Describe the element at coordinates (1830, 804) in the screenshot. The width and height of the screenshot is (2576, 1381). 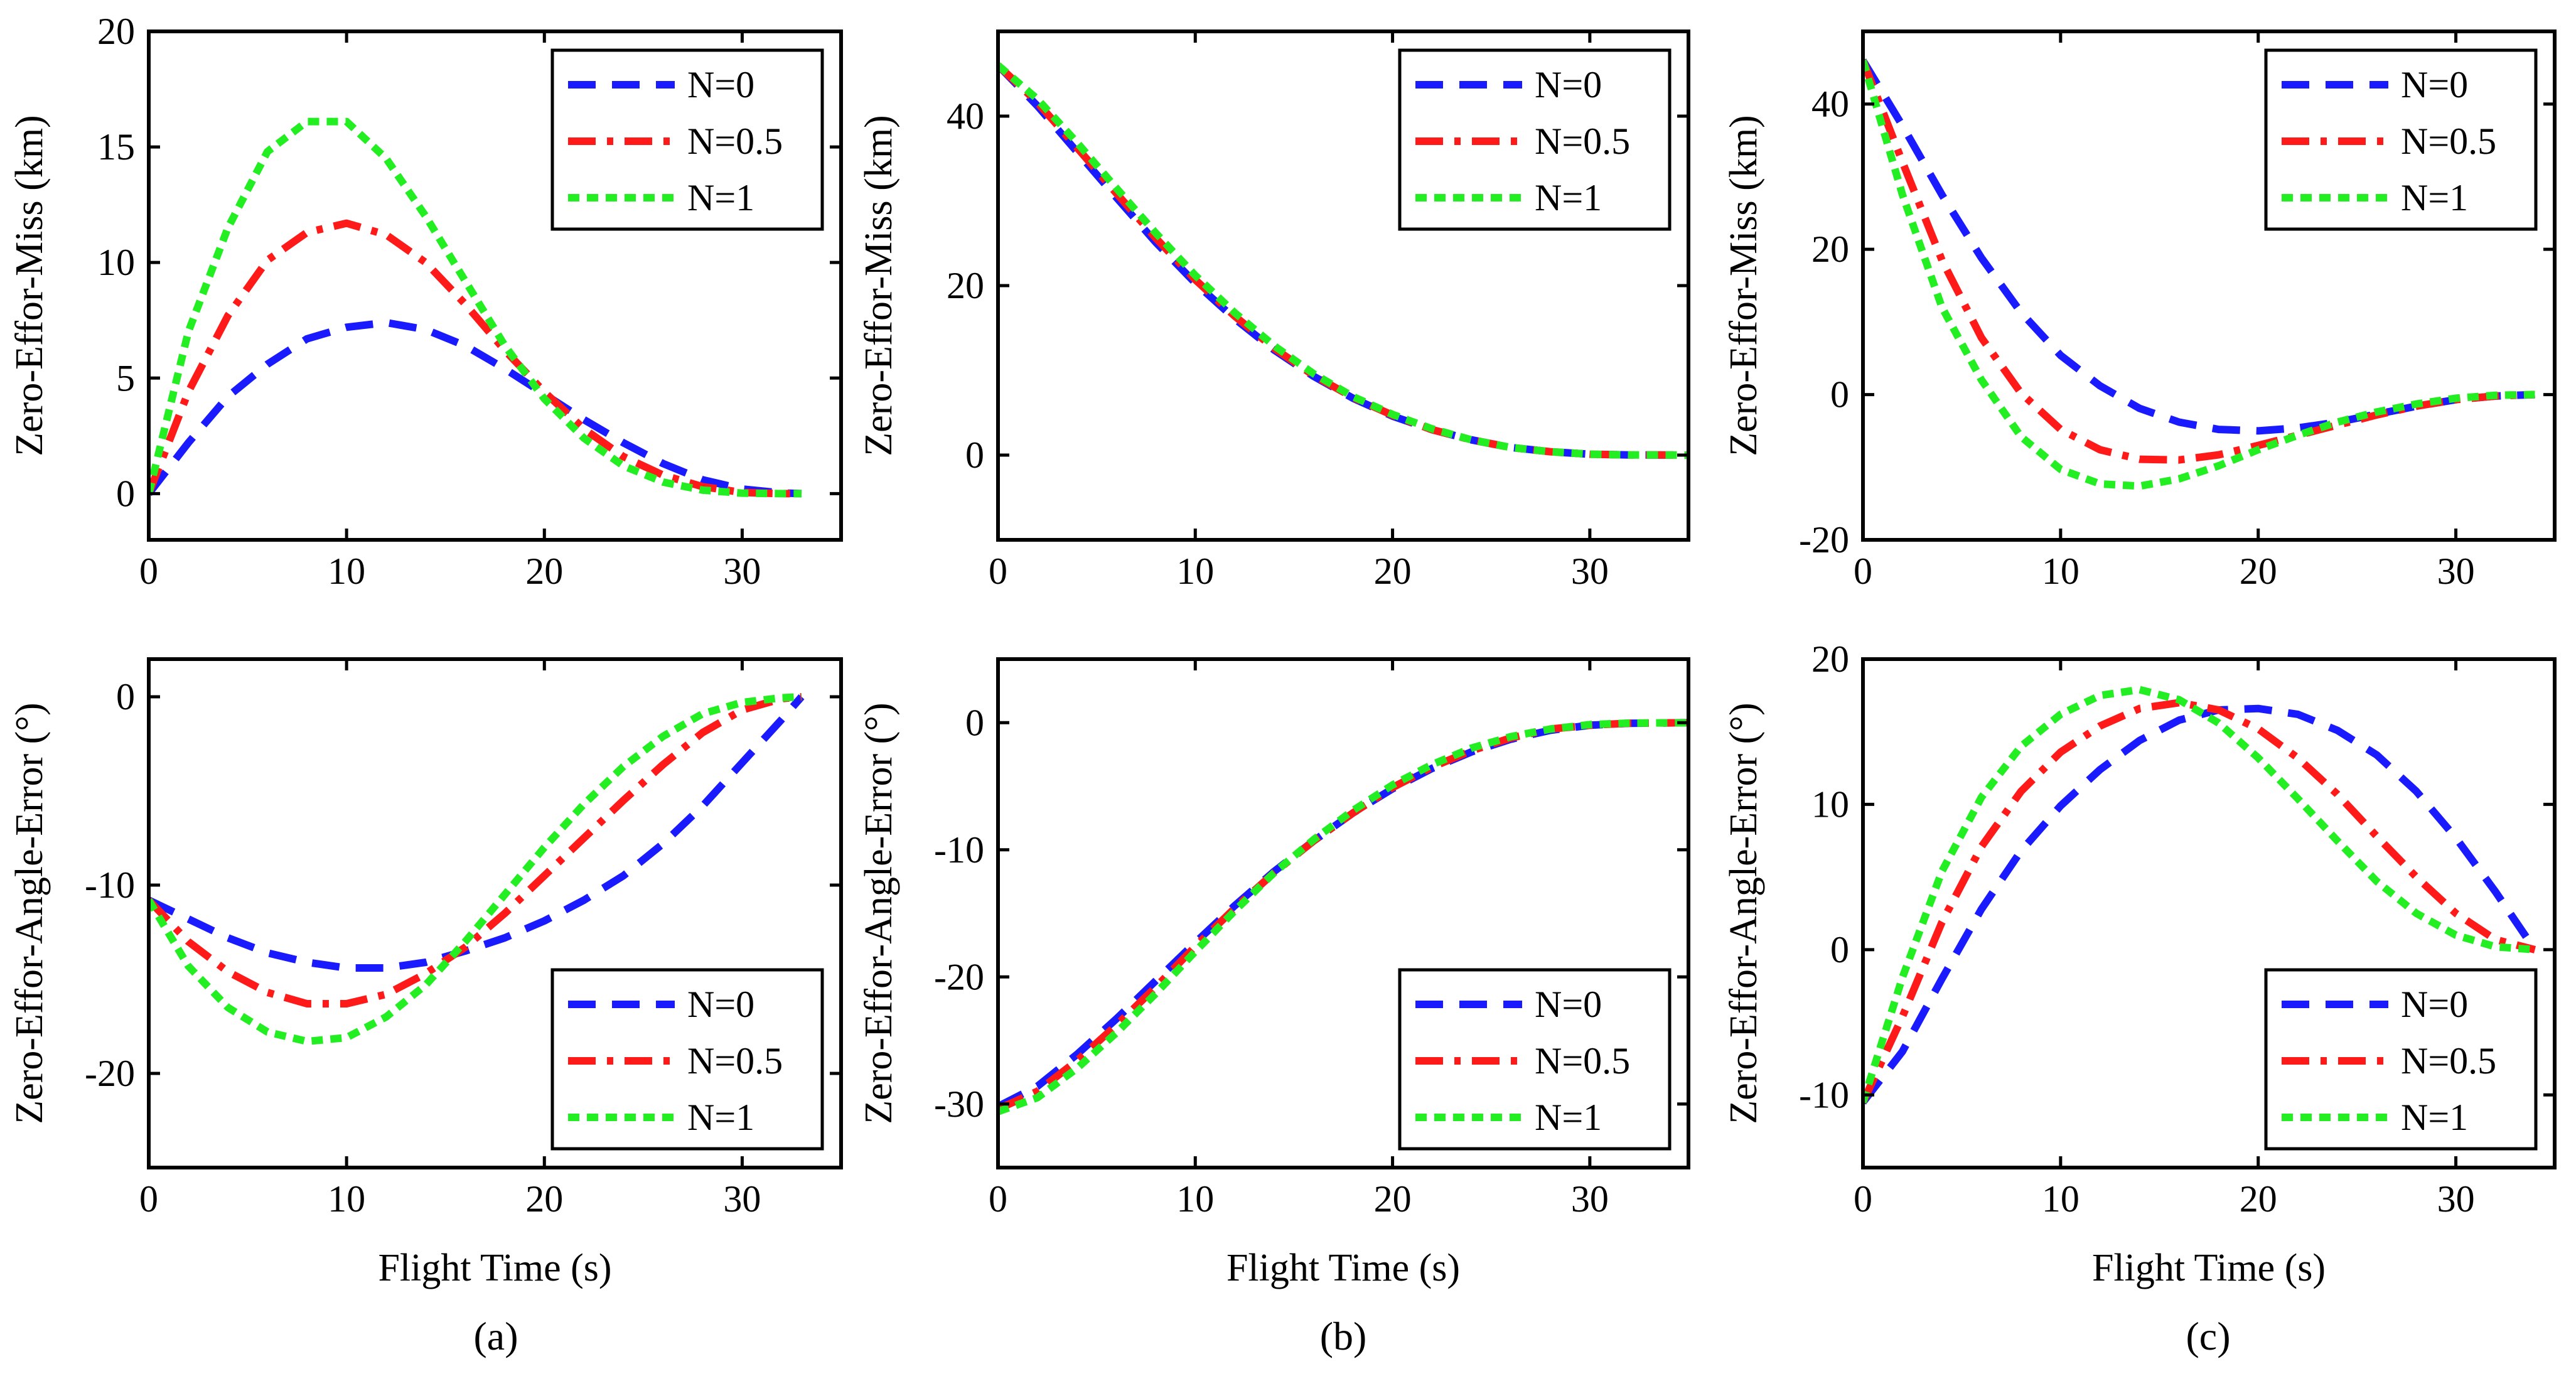
I see `y-tick-label: 10` at that location.